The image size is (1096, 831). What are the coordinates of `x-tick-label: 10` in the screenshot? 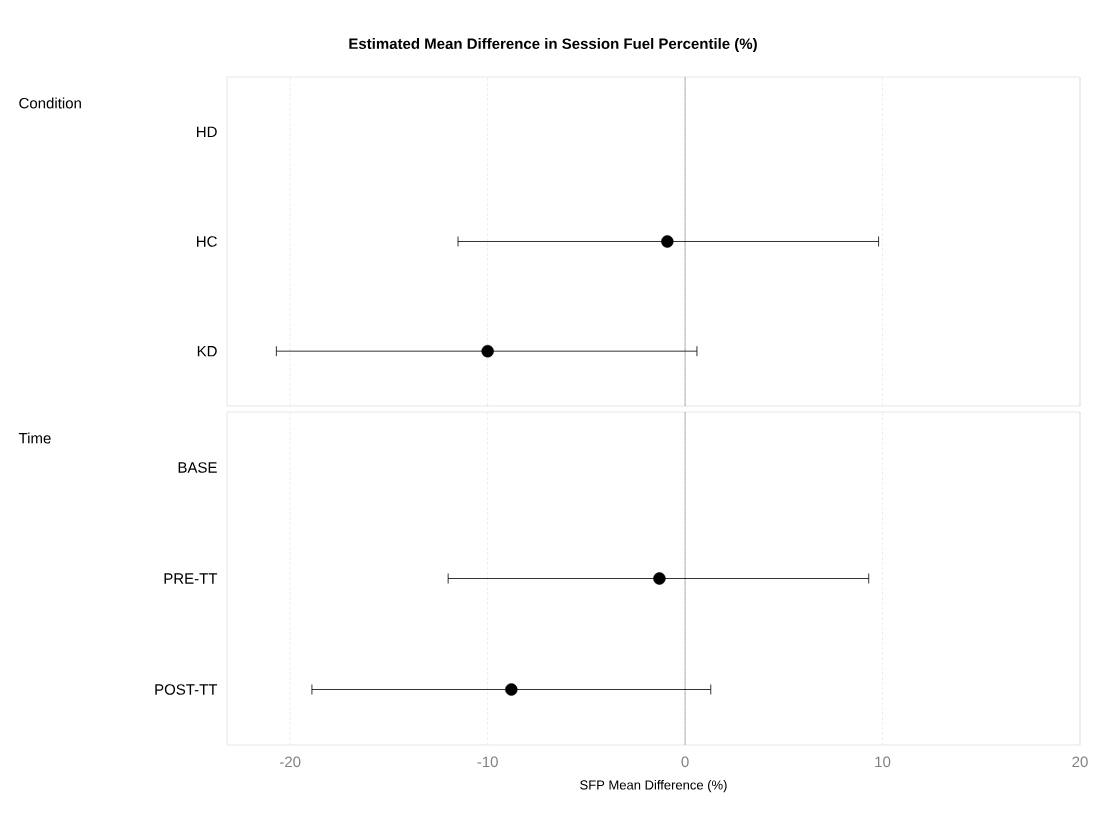 It's located at (883, 762).